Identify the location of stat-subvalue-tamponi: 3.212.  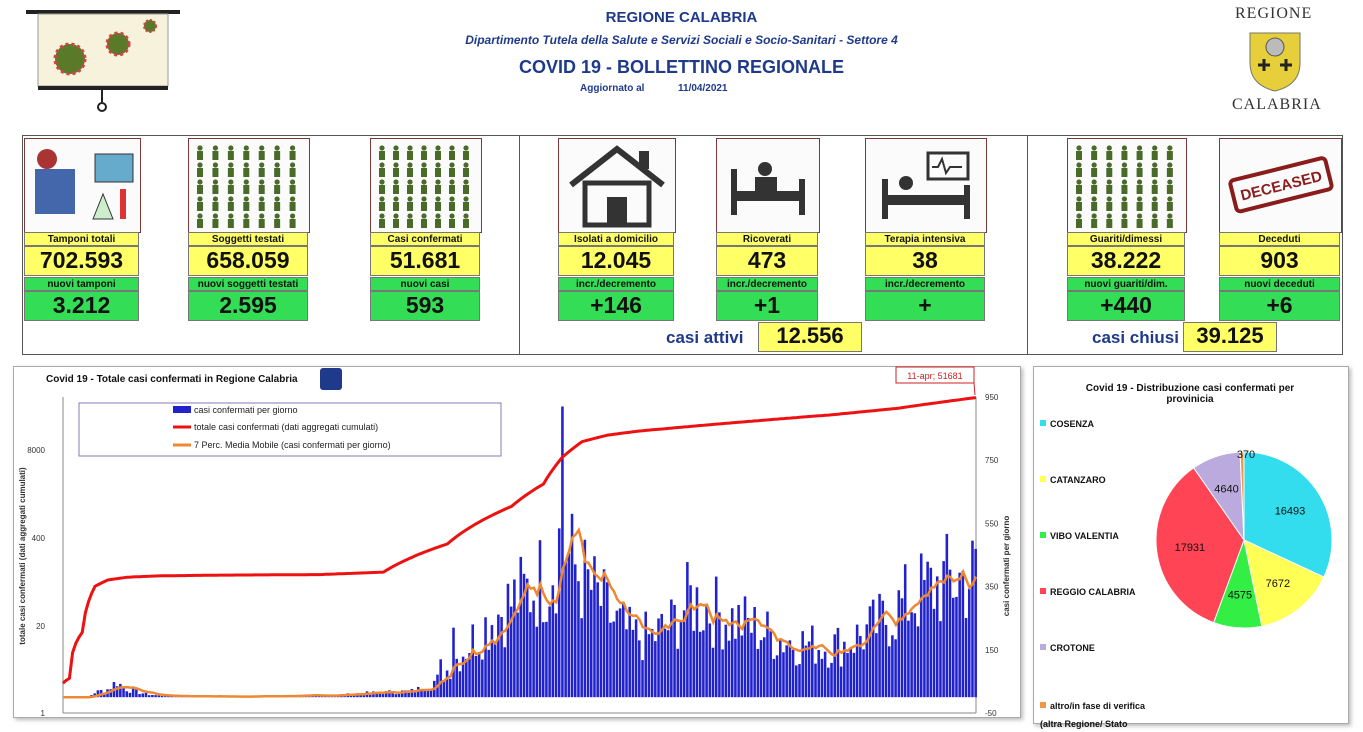
(81, 306).